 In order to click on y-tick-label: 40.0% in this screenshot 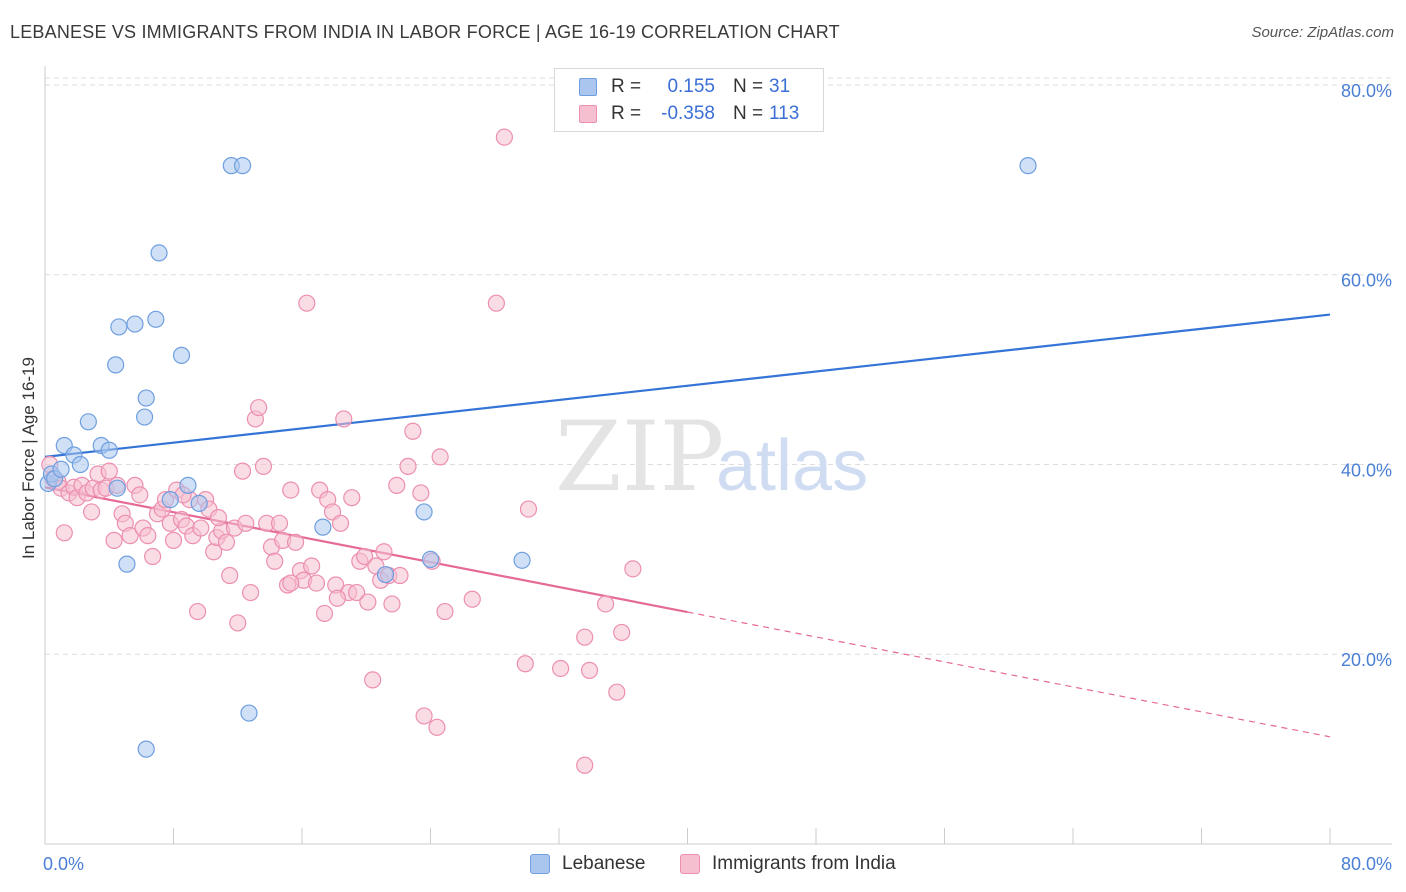, I will do `click(1366, 470)`.